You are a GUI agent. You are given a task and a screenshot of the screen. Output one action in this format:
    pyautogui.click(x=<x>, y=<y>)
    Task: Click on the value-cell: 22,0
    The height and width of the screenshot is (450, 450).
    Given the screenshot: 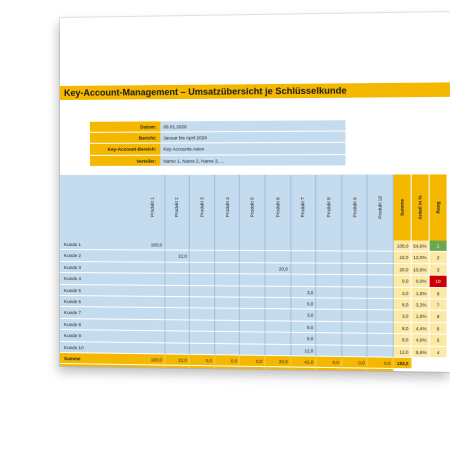 What is the action you would take?
    pyautogui.click(x=177, y=257)
    